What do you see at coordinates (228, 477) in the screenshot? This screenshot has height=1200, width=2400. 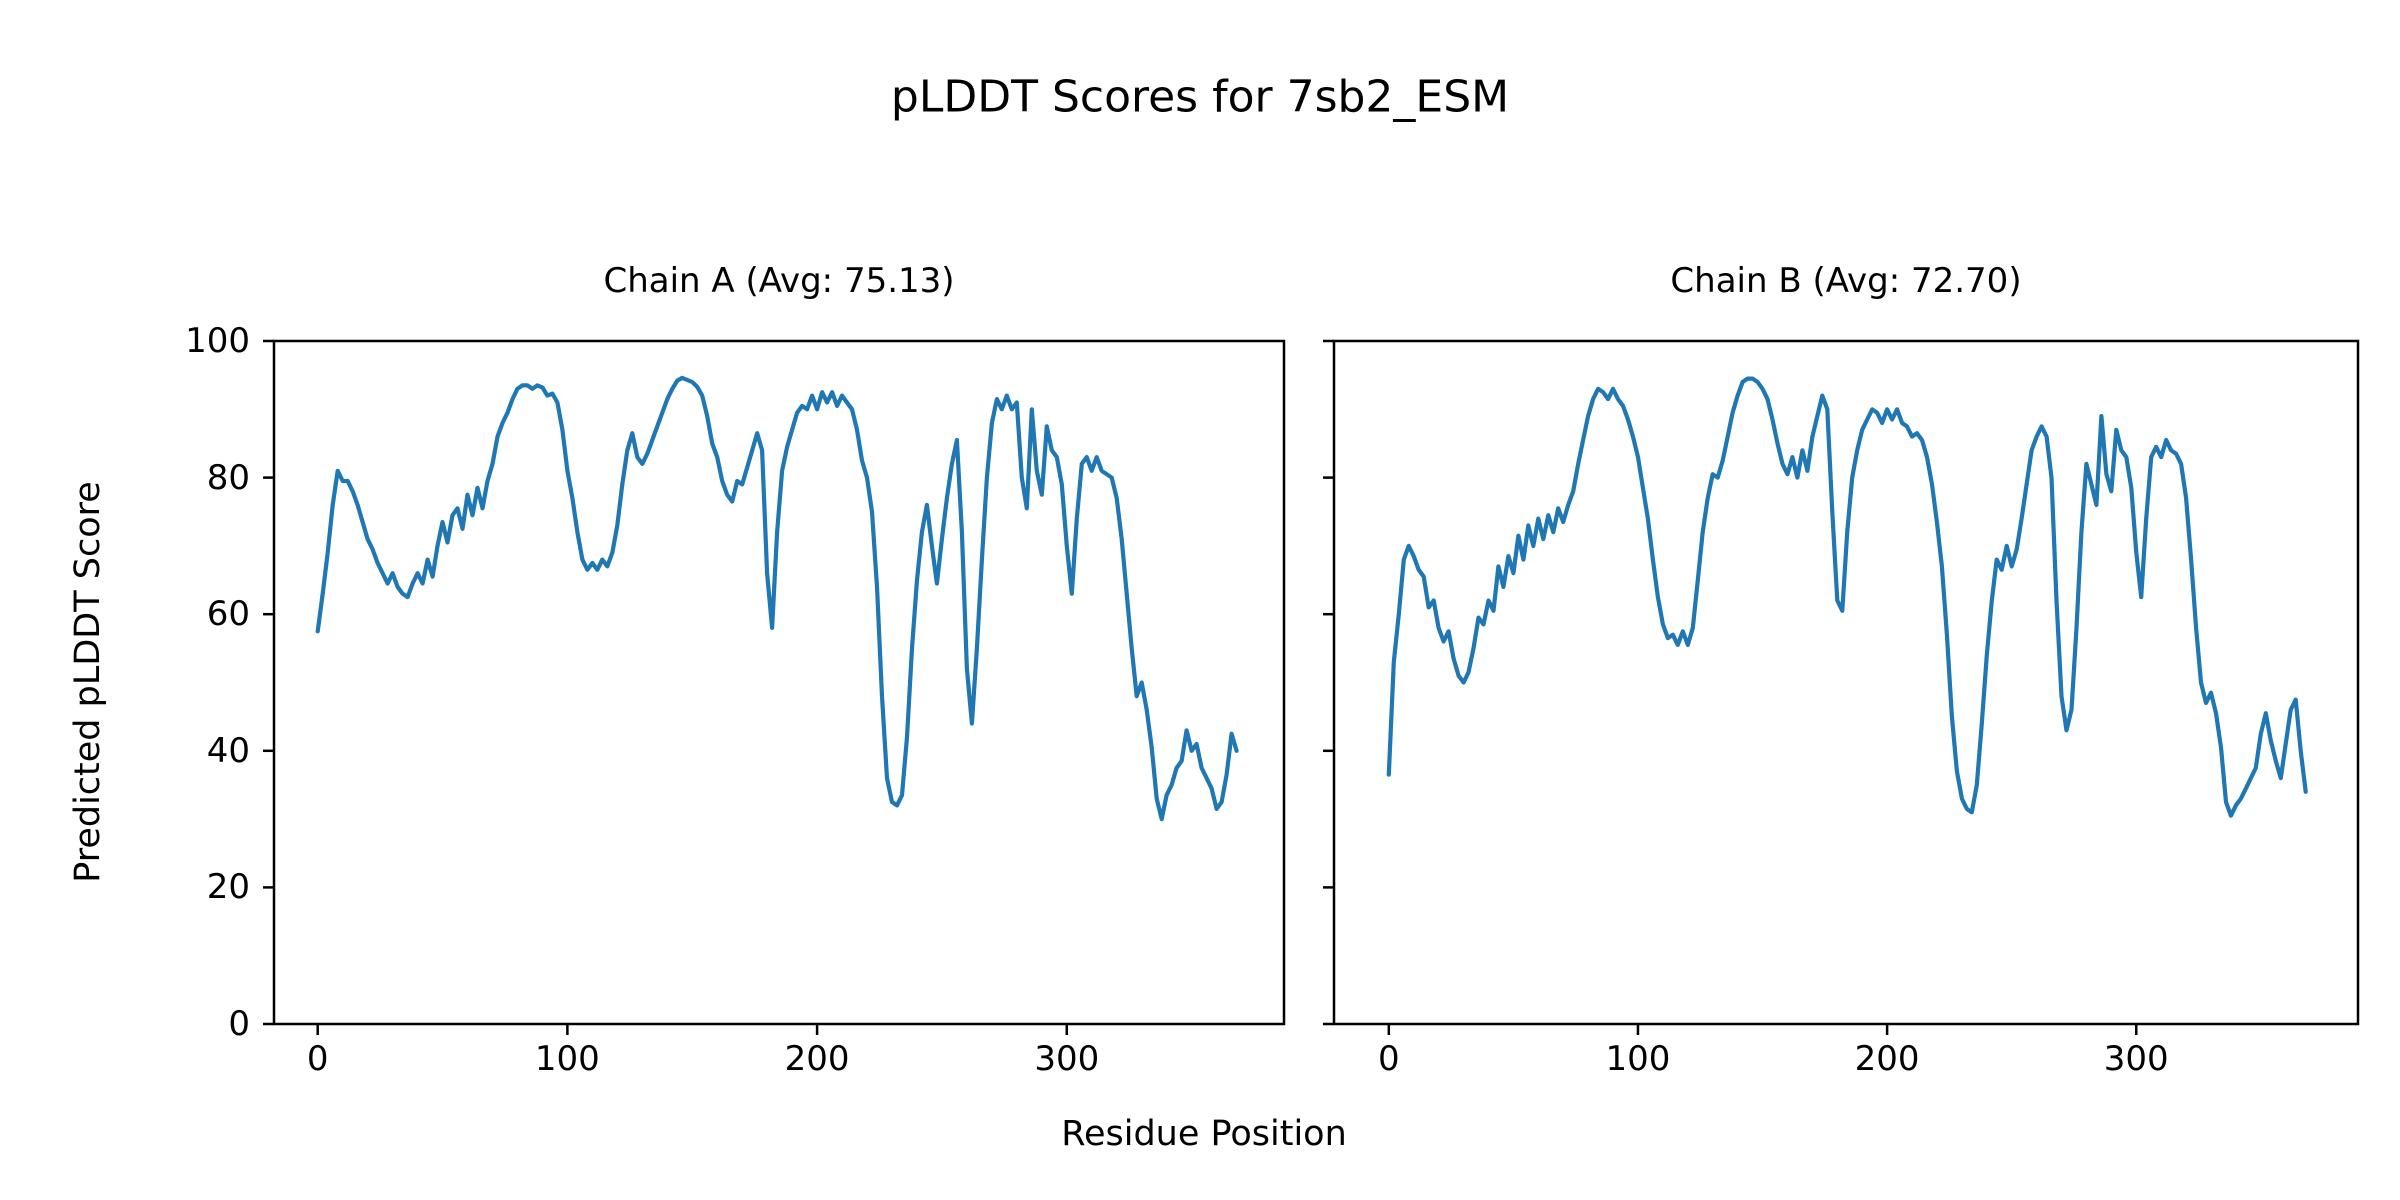 I see `y-tick-label: 80` at bounding box center [228, 477].